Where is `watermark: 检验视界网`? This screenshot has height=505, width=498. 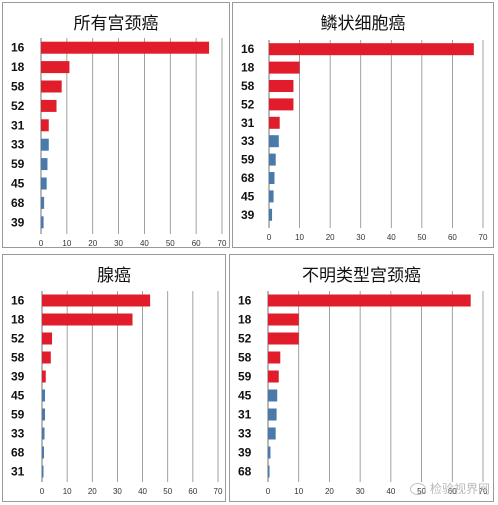
watermark: 检验视界网 is located at coordinates (449, 488).